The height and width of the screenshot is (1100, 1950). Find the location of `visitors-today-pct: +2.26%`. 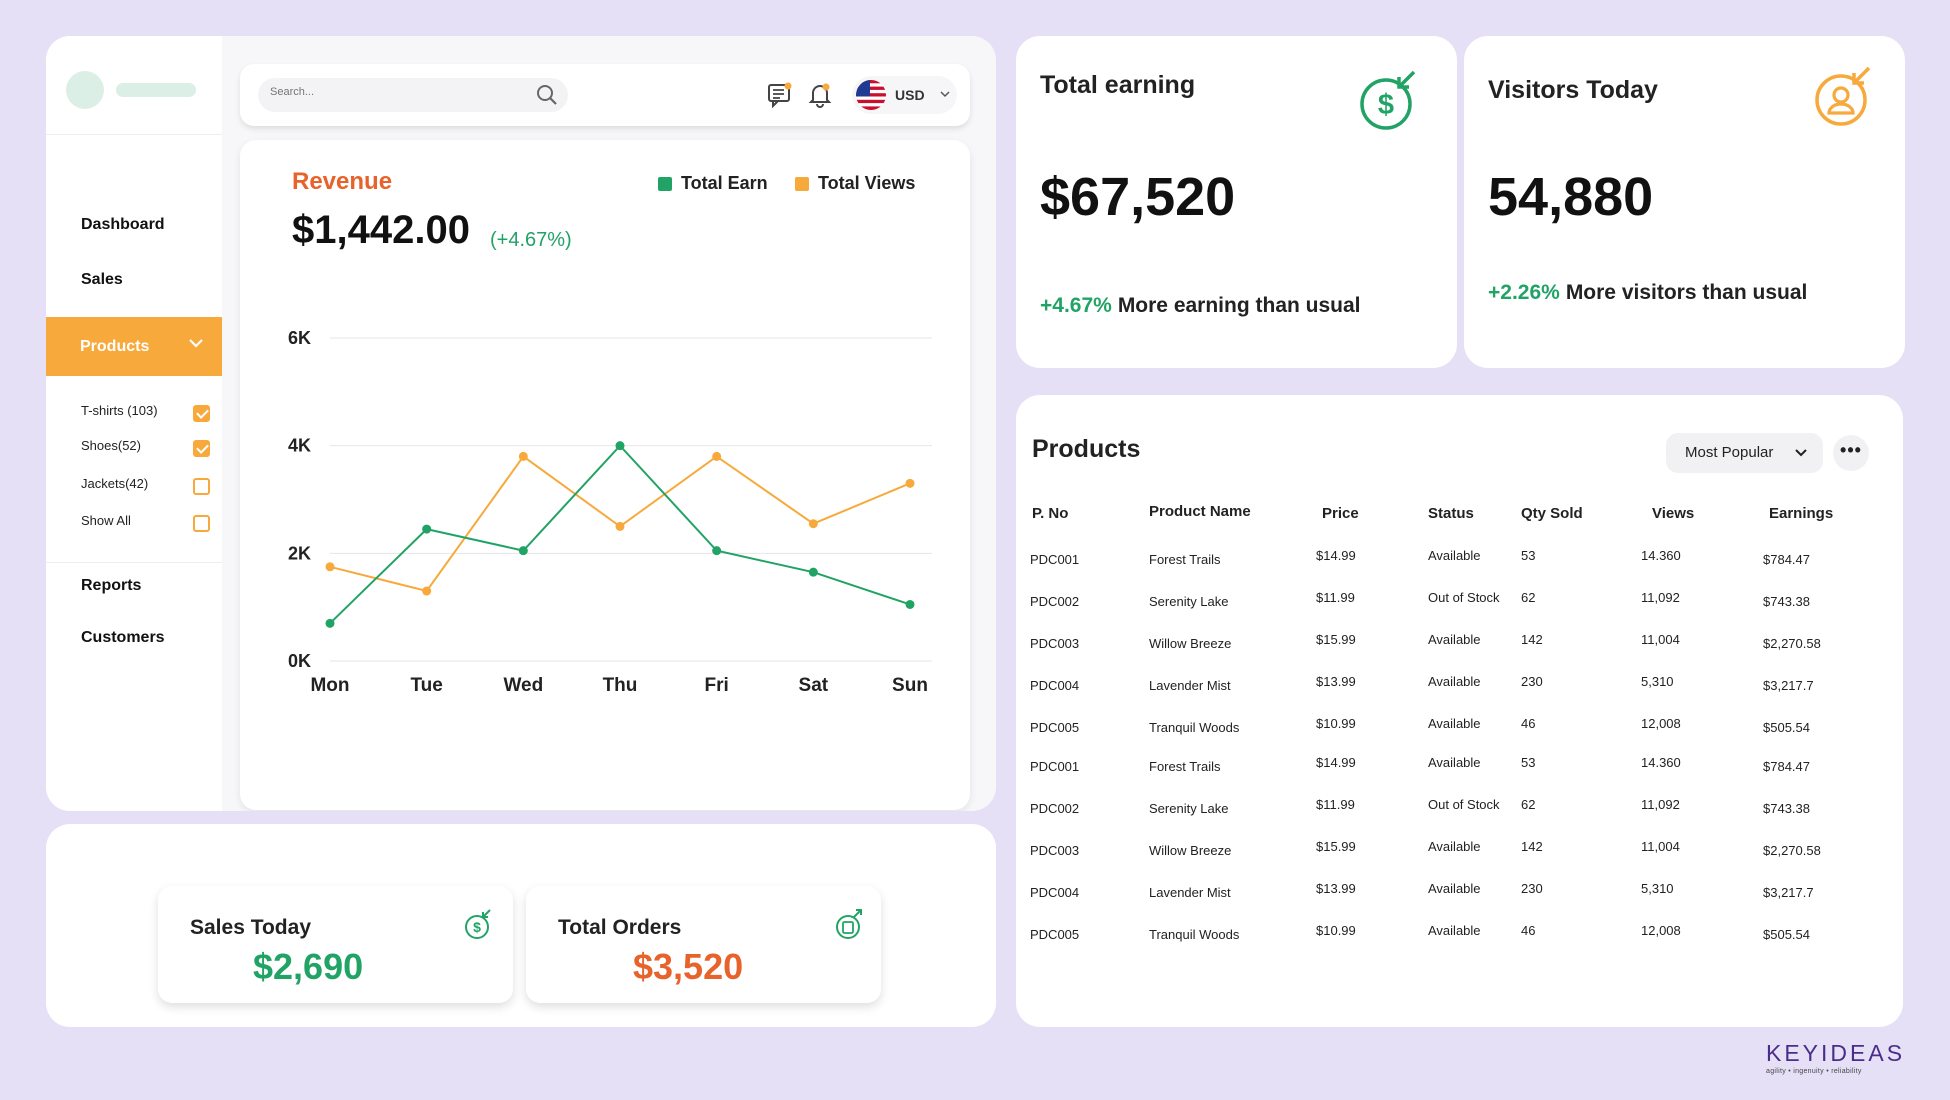

visitors-today-pct: +2.26% is located at coordinates (1524, 292).